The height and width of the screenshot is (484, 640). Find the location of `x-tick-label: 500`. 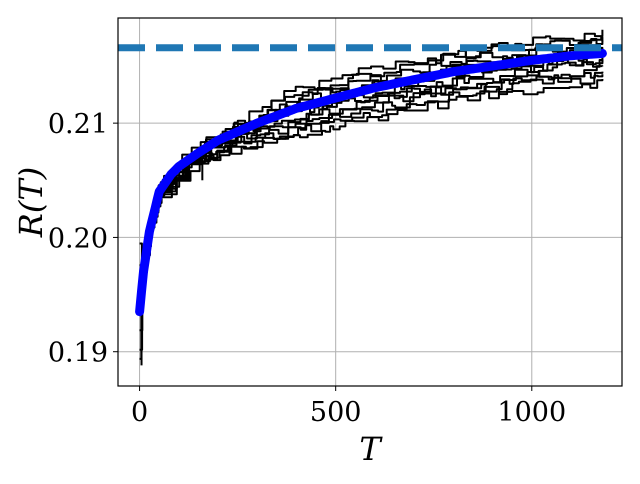

x-tick-label: 500 is located at coordinates (336, 412).